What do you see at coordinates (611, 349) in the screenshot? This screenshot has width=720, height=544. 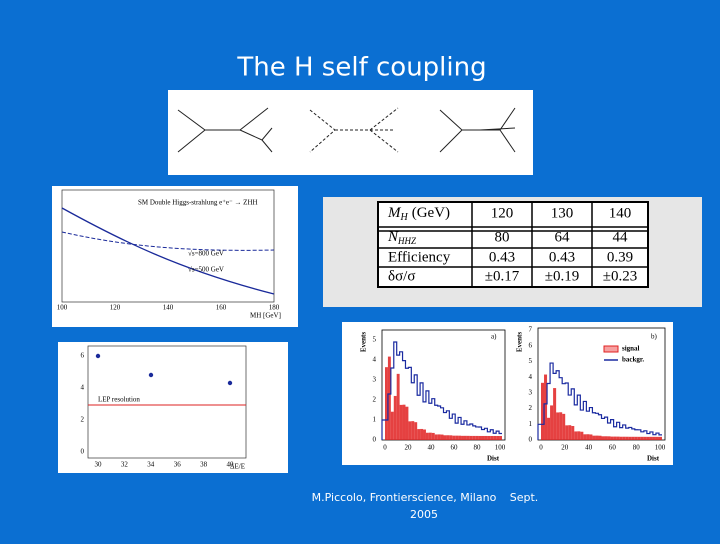 I see `legend-swatch` at bounding box center [611, 349].